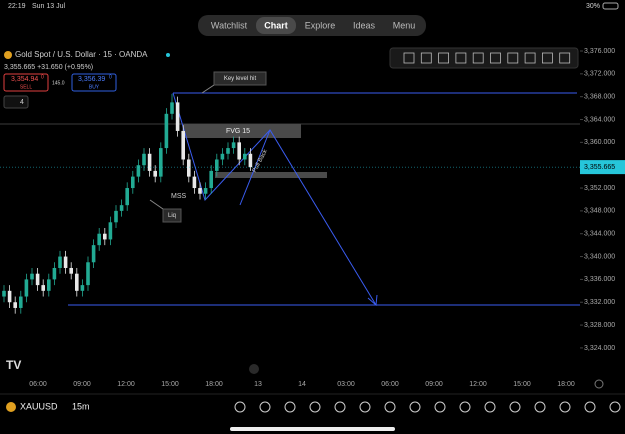 Image resolution: width=625 pixels, height=434 pixels. Describe the element at coordinates (593, 6) in the screenshot. I see `battery: 30%` at that location.